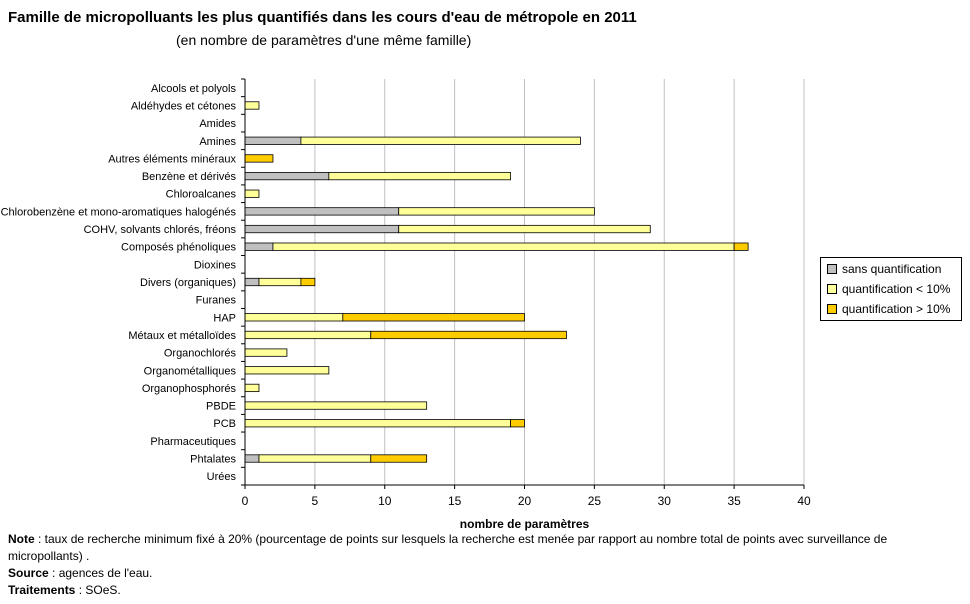  I want to click on x-tick-label: 35, so click(734, 501).